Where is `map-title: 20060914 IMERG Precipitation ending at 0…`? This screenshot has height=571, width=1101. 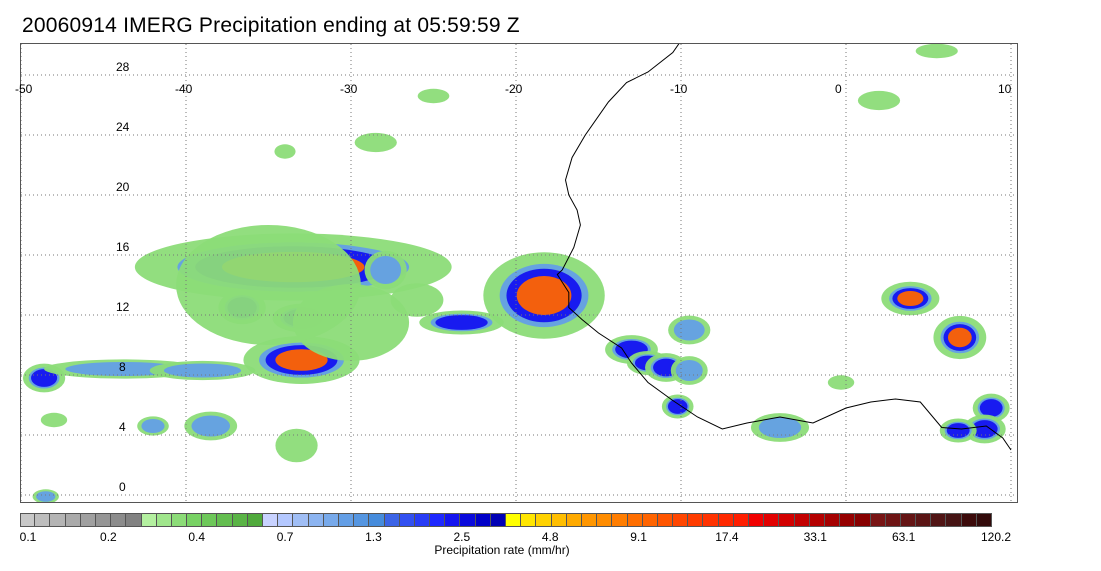
map-title: 20060914 IMERG Precipitation ending at 0… is located at coordinates (271, 25).